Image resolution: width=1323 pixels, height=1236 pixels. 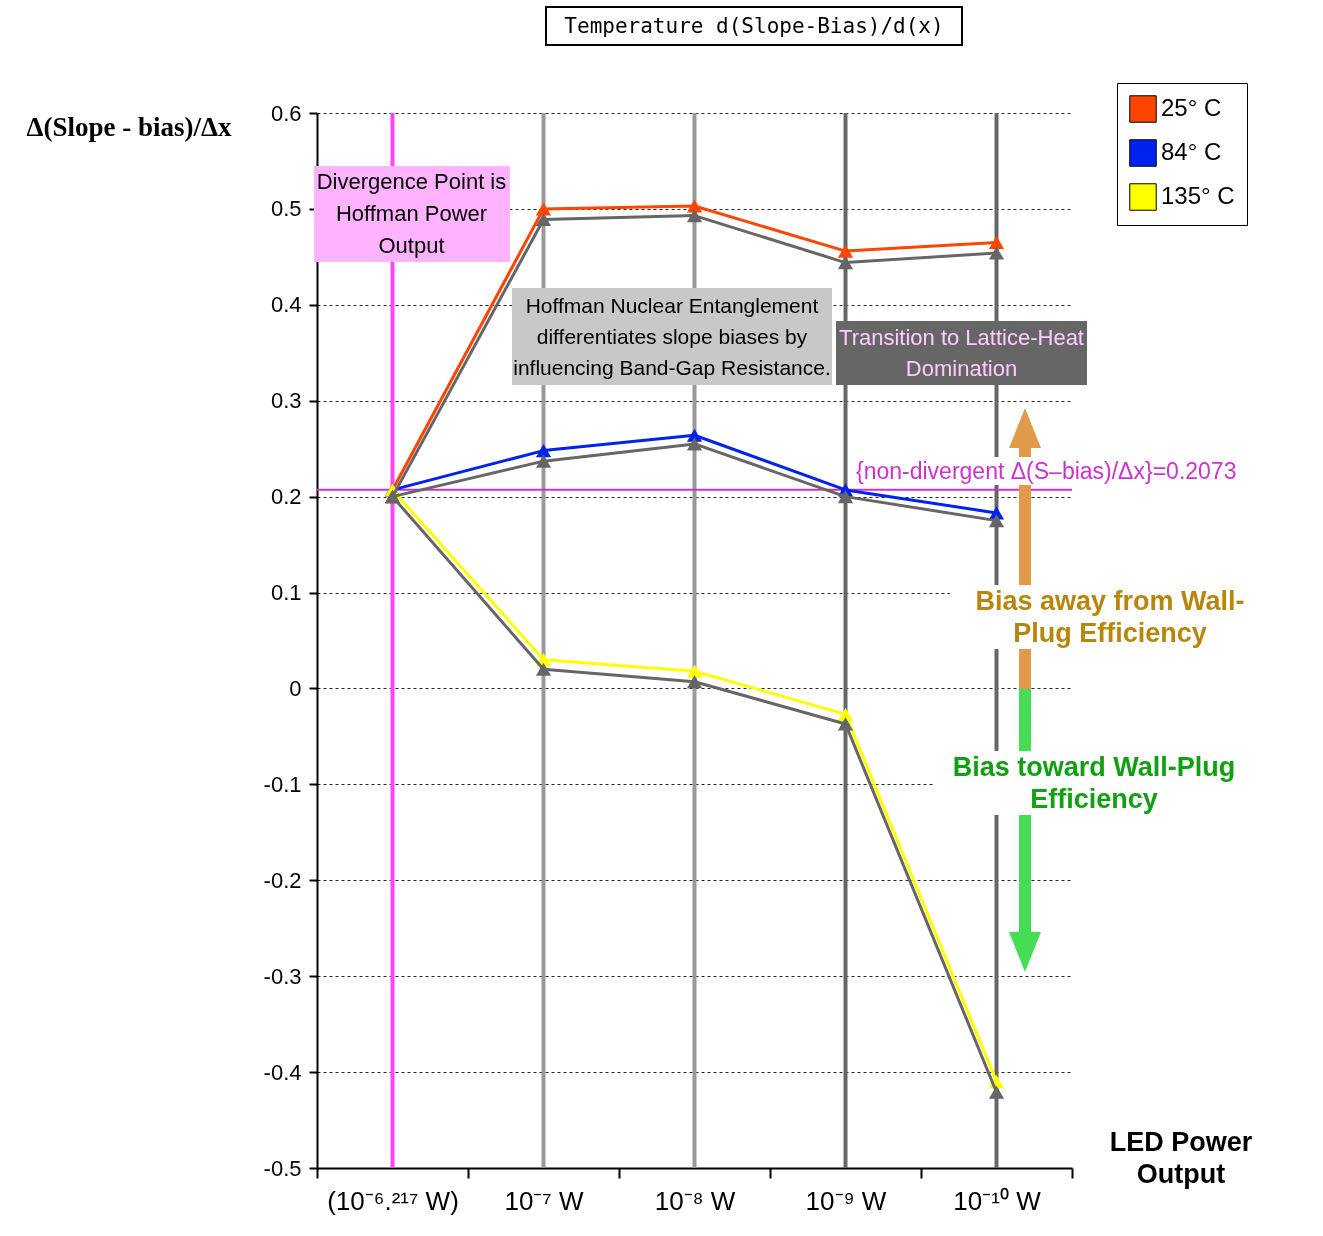 I want to click on y-tick-label: -0.3, so click(x=282, y=976).